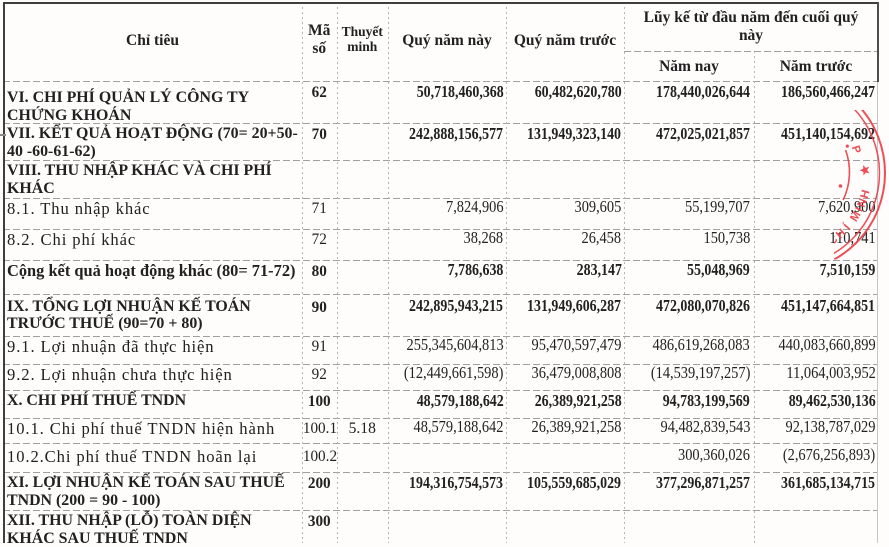 This screenshot has width=889, height=547. Describe the element at coordinates (866, 194) in the screenshot. I see `svg-text: H` at that location.